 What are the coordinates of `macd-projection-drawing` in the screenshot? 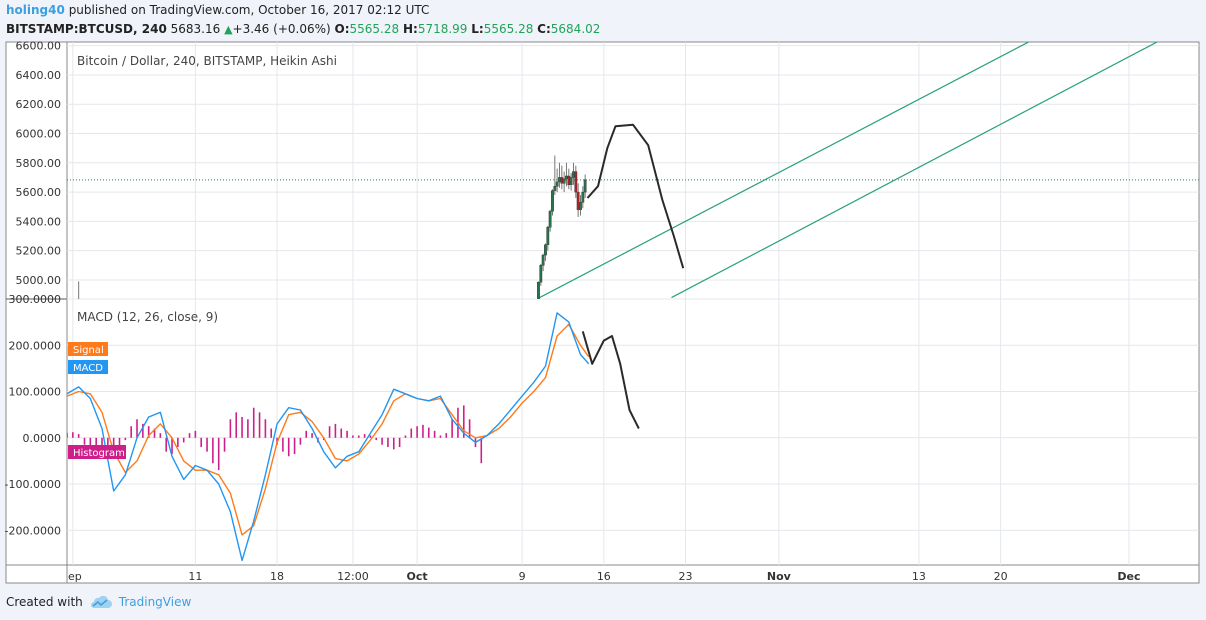 It's located at (610, 380).